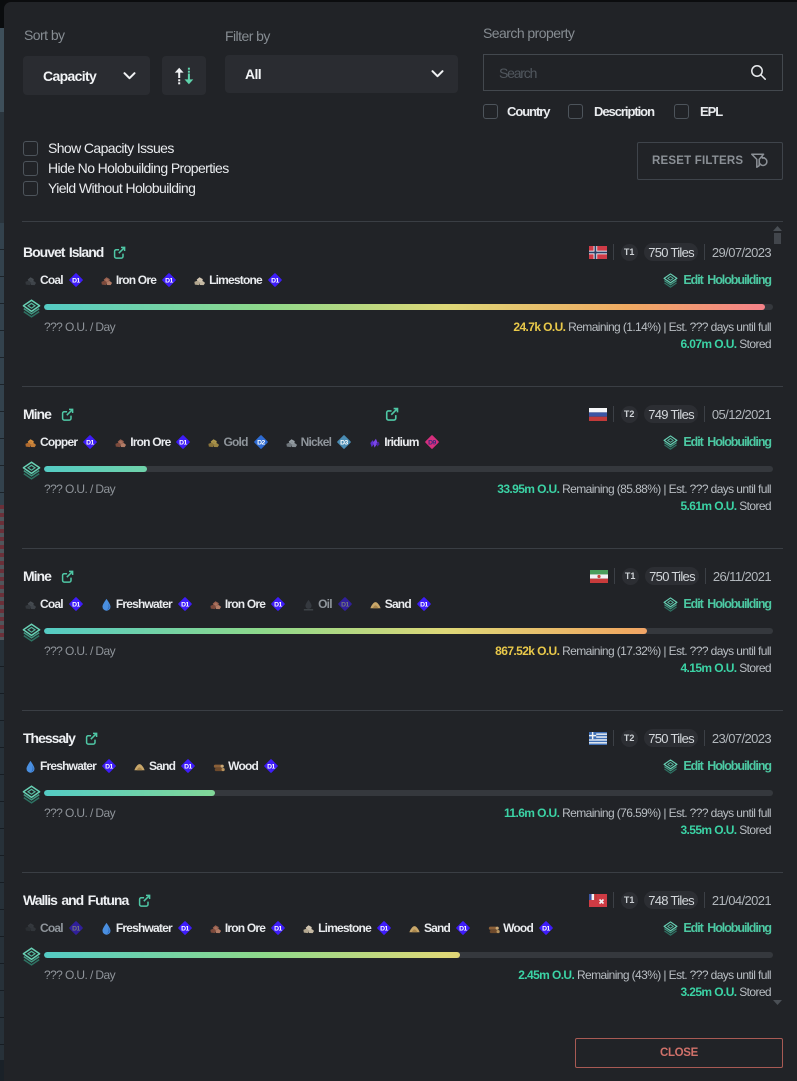 The height and width of the screenshot is (1081, 797). I want to click on svg-text: D2, so click(261, 442).